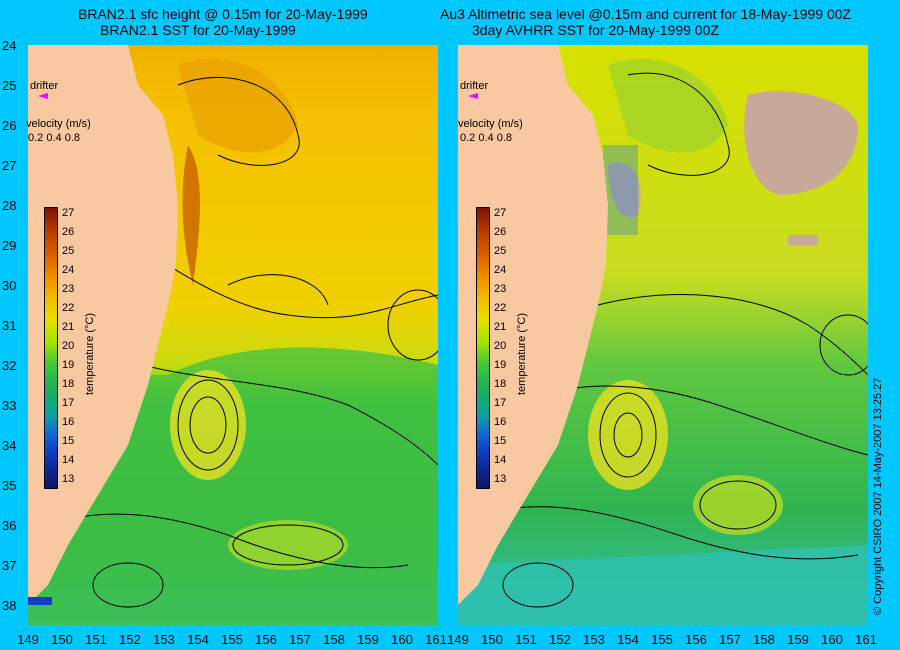 The width and height of the screenshot is (900, 650). What do you see at coordinates (44, 86) in the screenshot?
I see `drifter-label-left: drifter` at bounding box center [44, 86].